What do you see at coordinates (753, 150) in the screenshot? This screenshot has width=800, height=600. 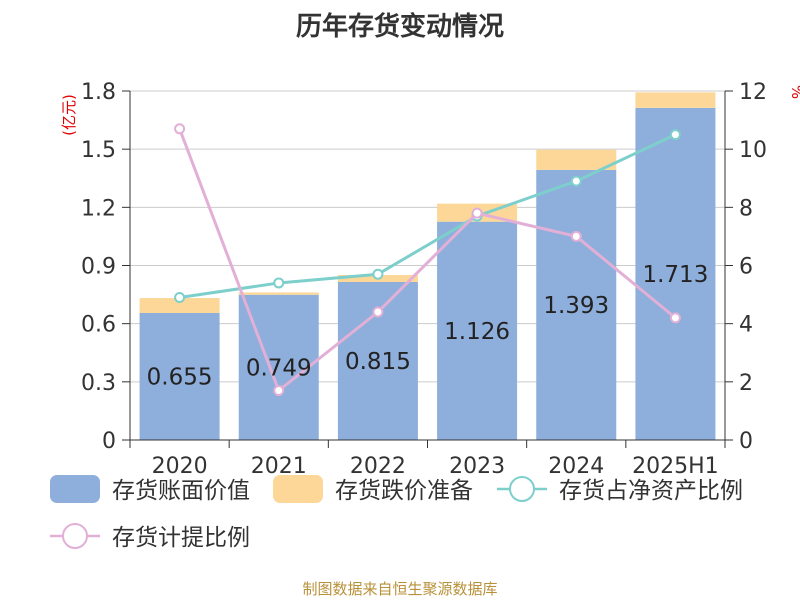 I see `right-tick-label: 10` at bounding box center [753, 150].